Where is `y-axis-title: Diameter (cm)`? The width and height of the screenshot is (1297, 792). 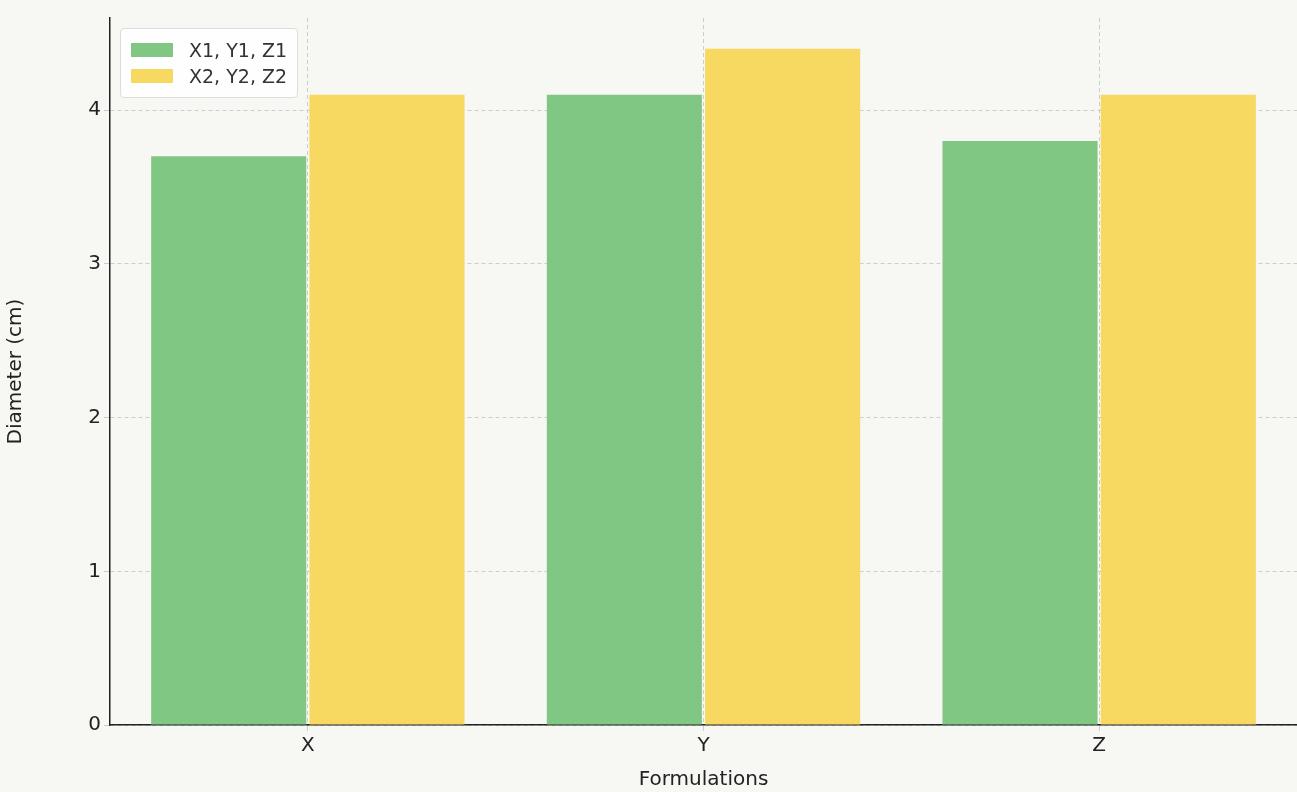 y-axis-title: Diameter (cm) is located at coordinates (14, 371).